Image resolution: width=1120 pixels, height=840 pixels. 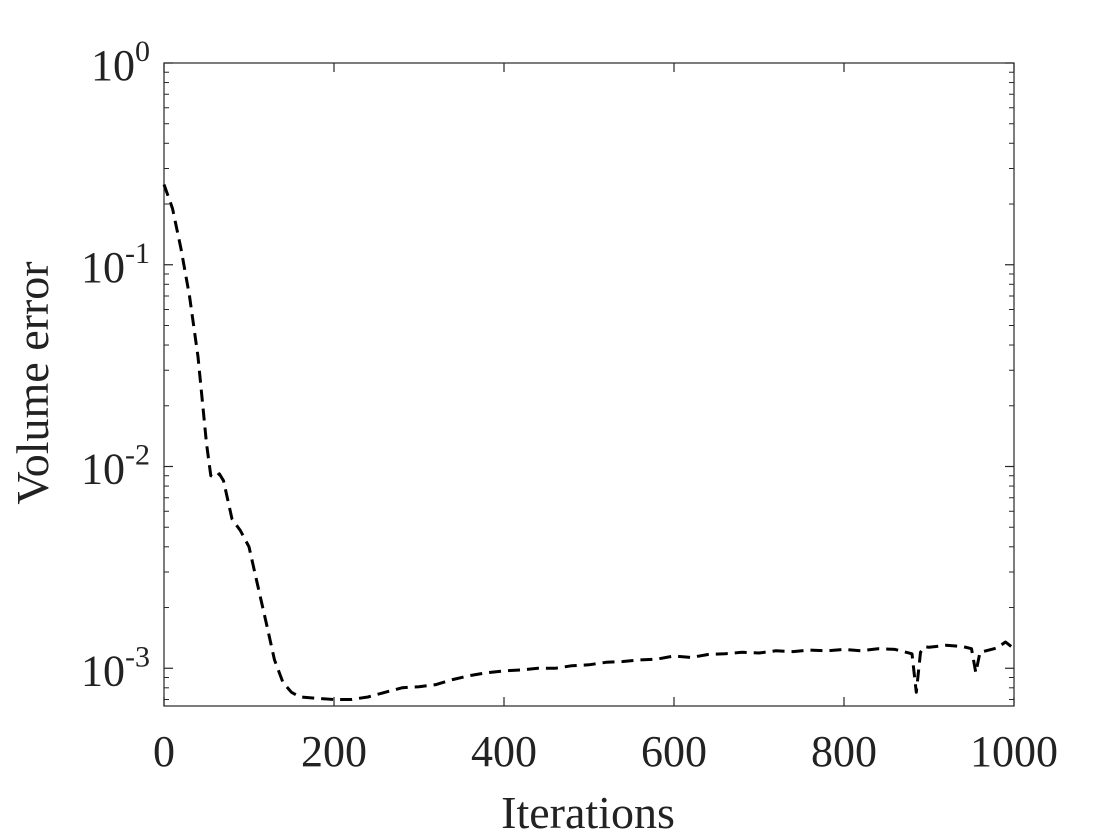 I want to click on y-tick-label: 10⁰, so click(x=120, y=62).